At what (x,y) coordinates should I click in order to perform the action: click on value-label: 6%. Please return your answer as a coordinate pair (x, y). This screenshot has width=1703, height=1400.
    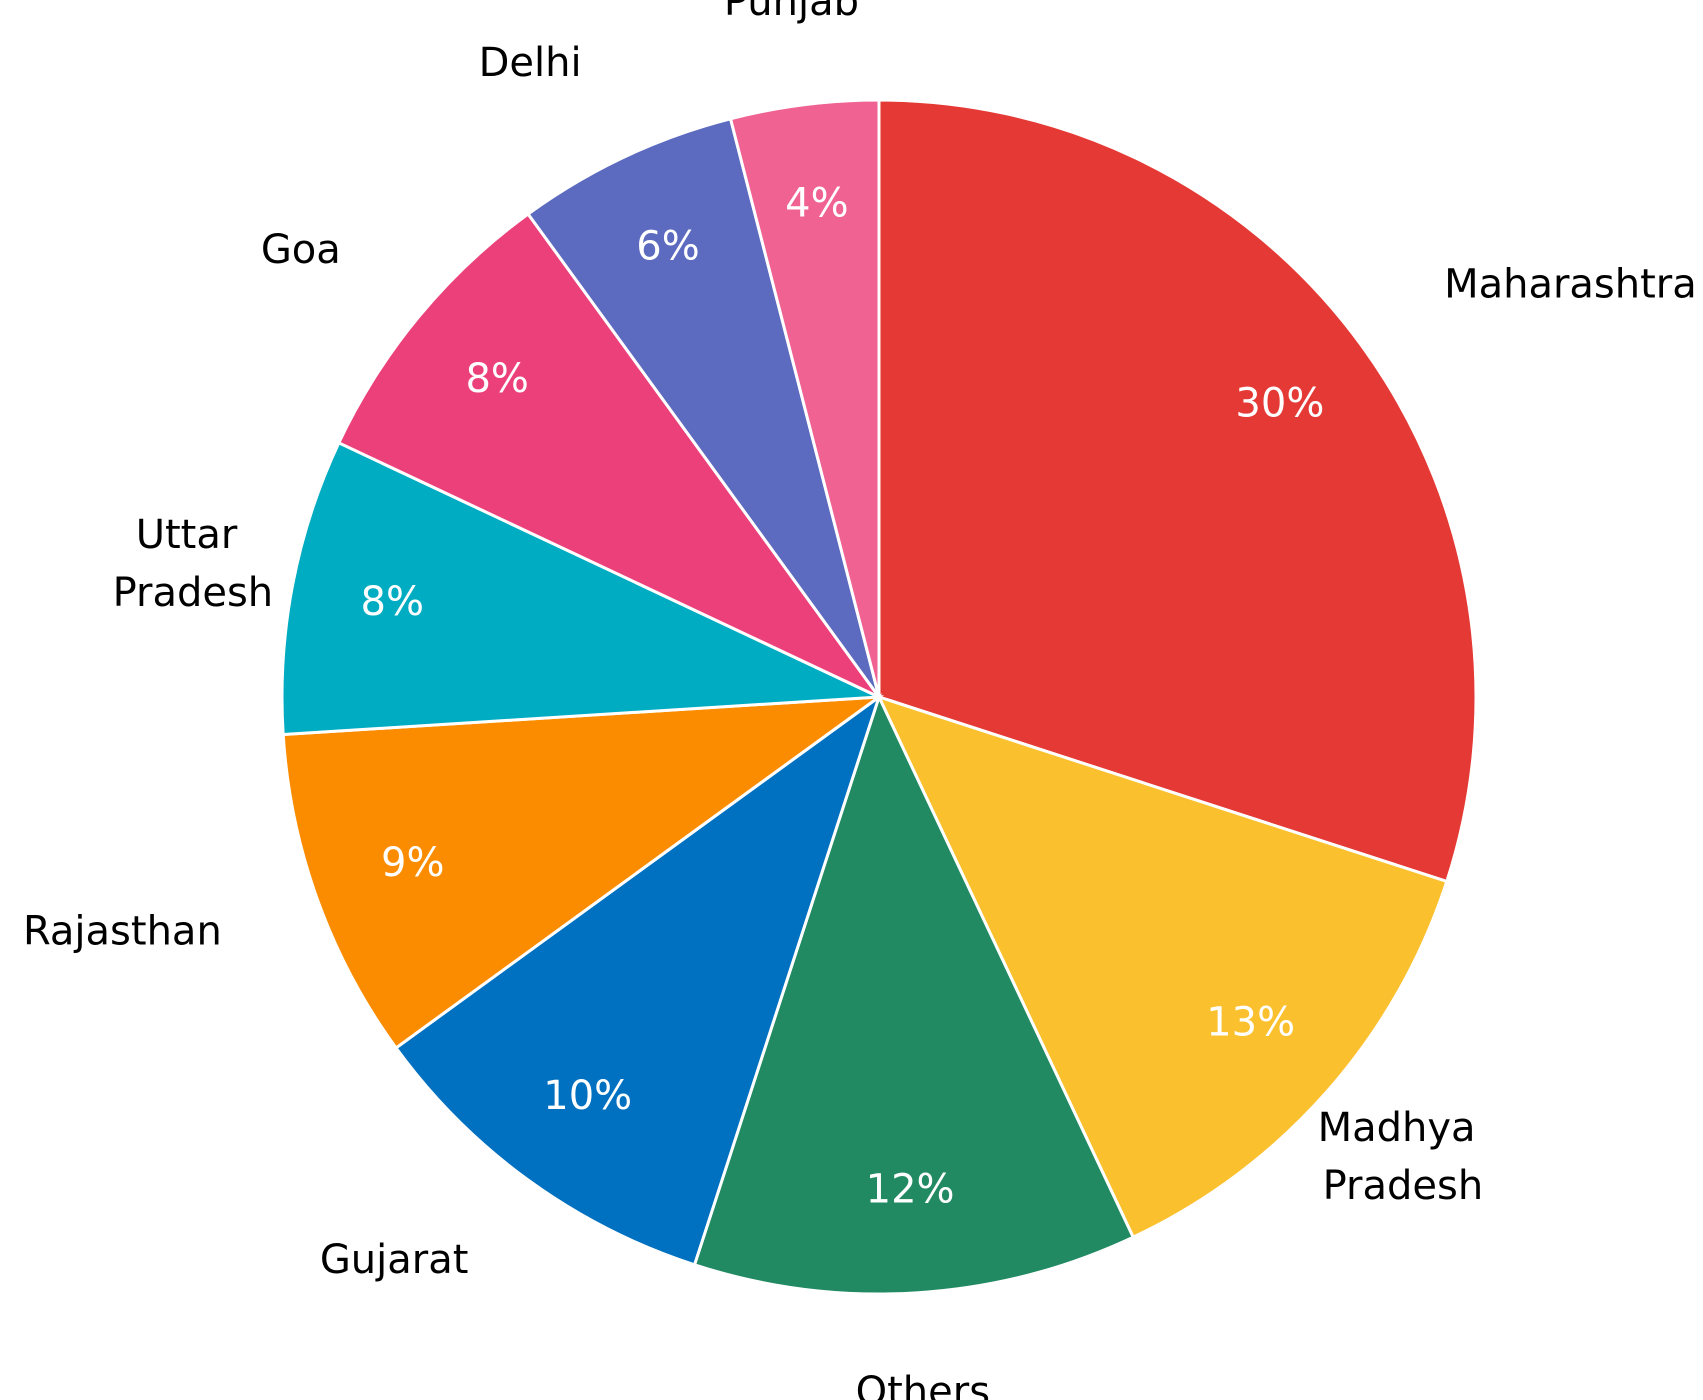
    Looking at the image, I should click on (667, 247).